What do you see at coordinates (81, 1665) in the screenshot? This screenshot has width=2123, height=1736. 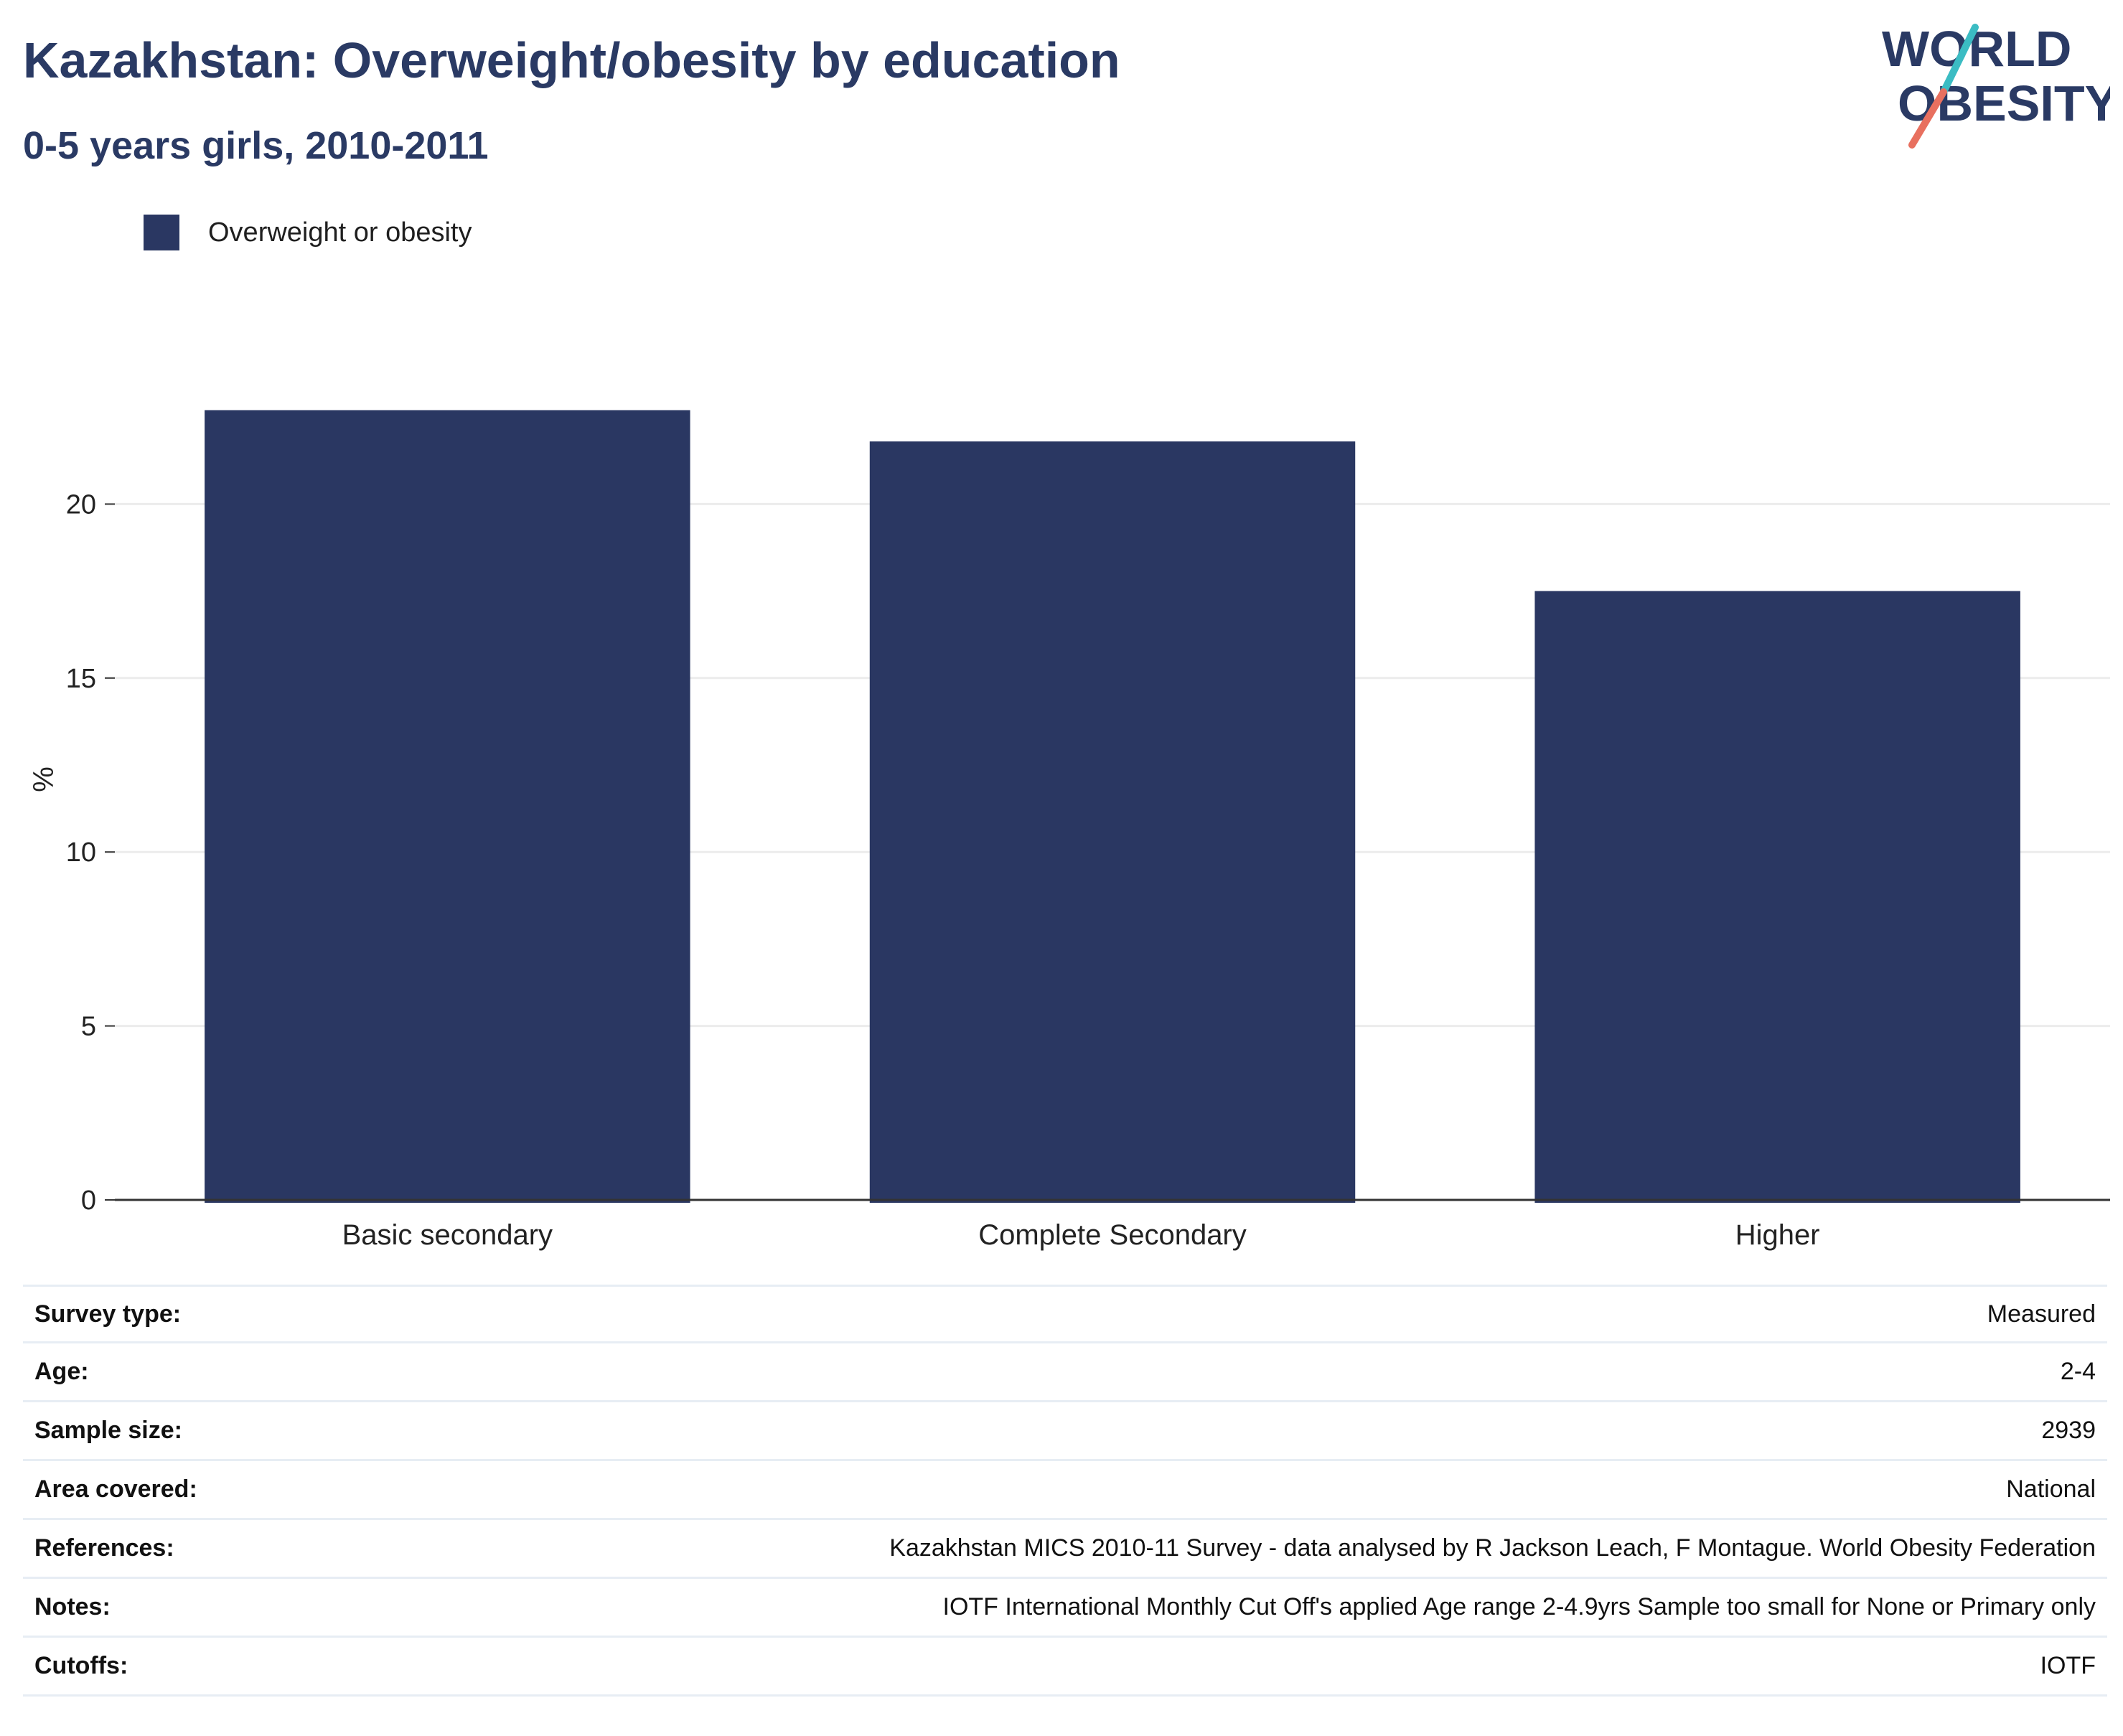 I see `info-key: Cutoffs:` at bounding box center [81, 1665].